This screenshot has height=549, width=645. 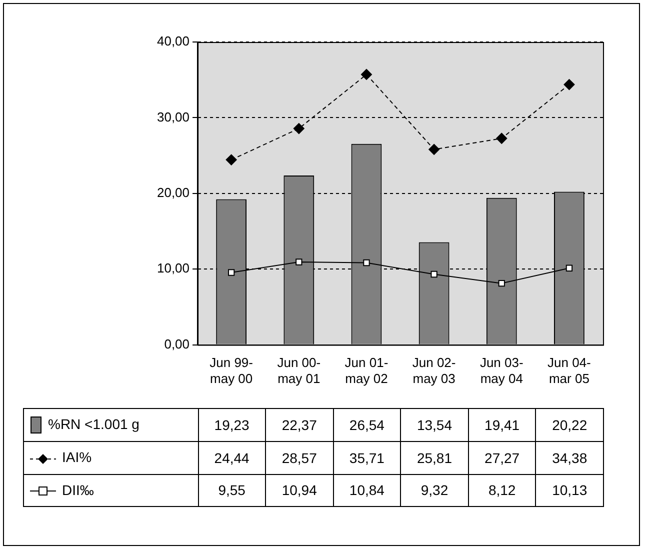 I want to click on legend-label: DII‰, so click(x=78, y=490).